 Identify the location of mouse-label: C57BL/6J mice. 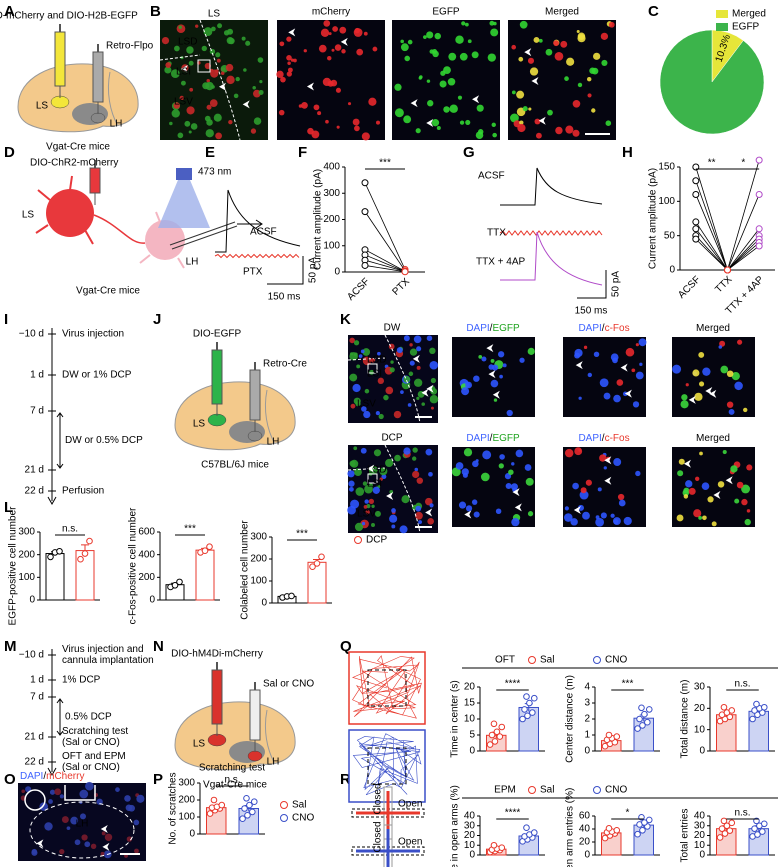
(235, 465).